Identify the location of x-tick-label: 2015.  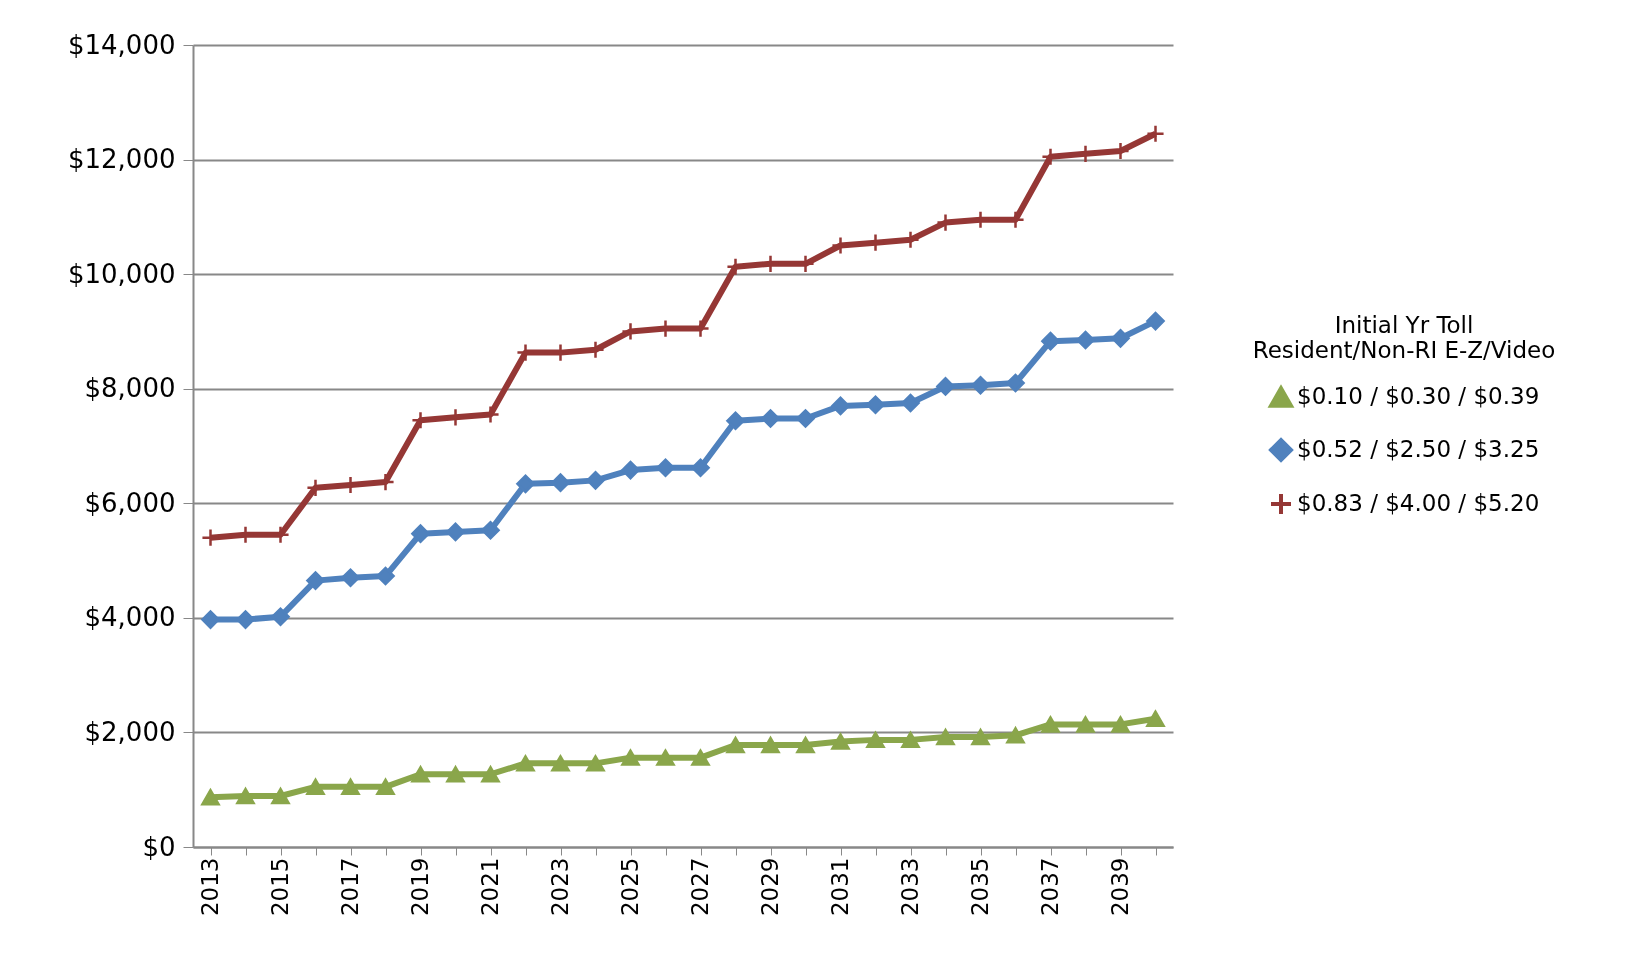
(280, 887).